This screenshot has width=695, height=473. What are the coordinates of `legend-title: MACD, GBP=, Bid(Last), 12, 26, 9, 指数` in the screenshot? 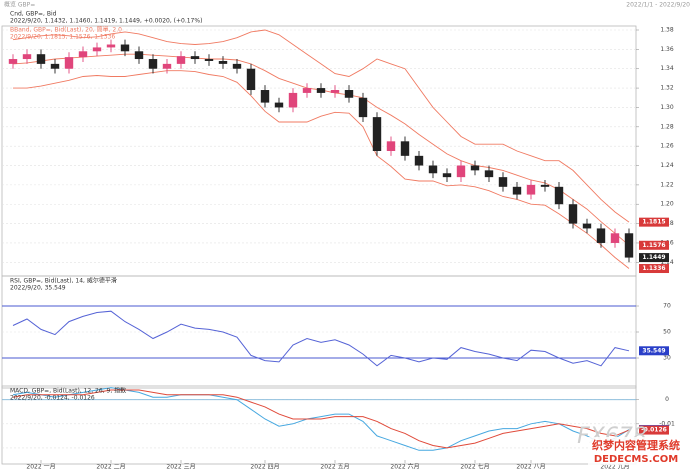 It's located at (68, 391).